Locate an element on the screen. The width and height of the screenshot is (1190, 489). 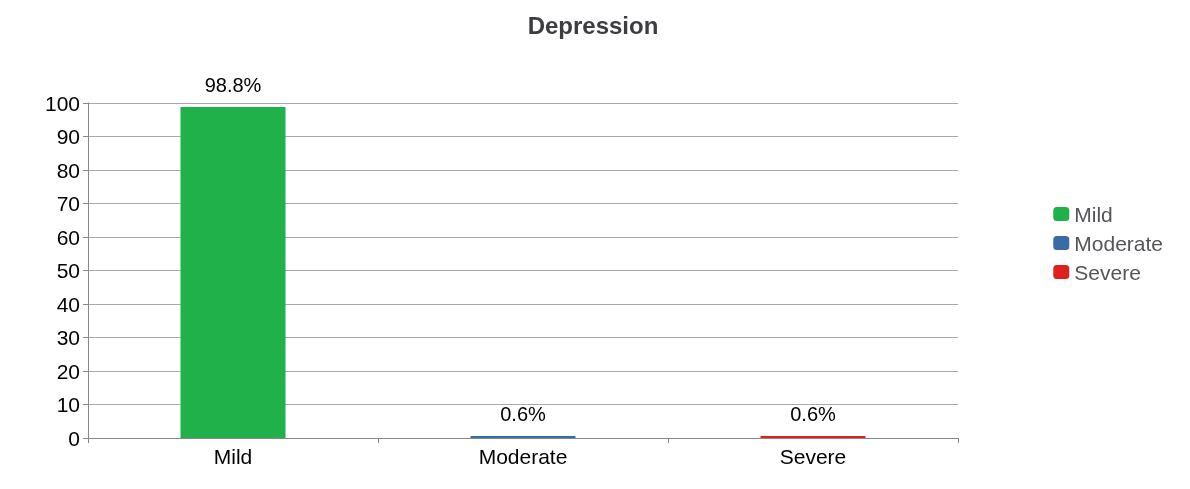
legend-label: Mild is located at coordinates (1093, 214).